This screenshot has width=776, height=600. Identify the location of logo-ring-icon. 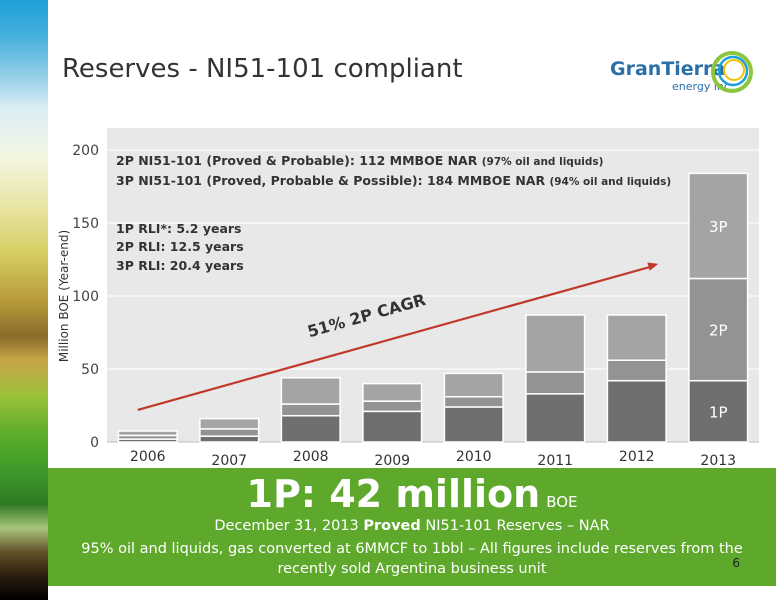
(732, 72).